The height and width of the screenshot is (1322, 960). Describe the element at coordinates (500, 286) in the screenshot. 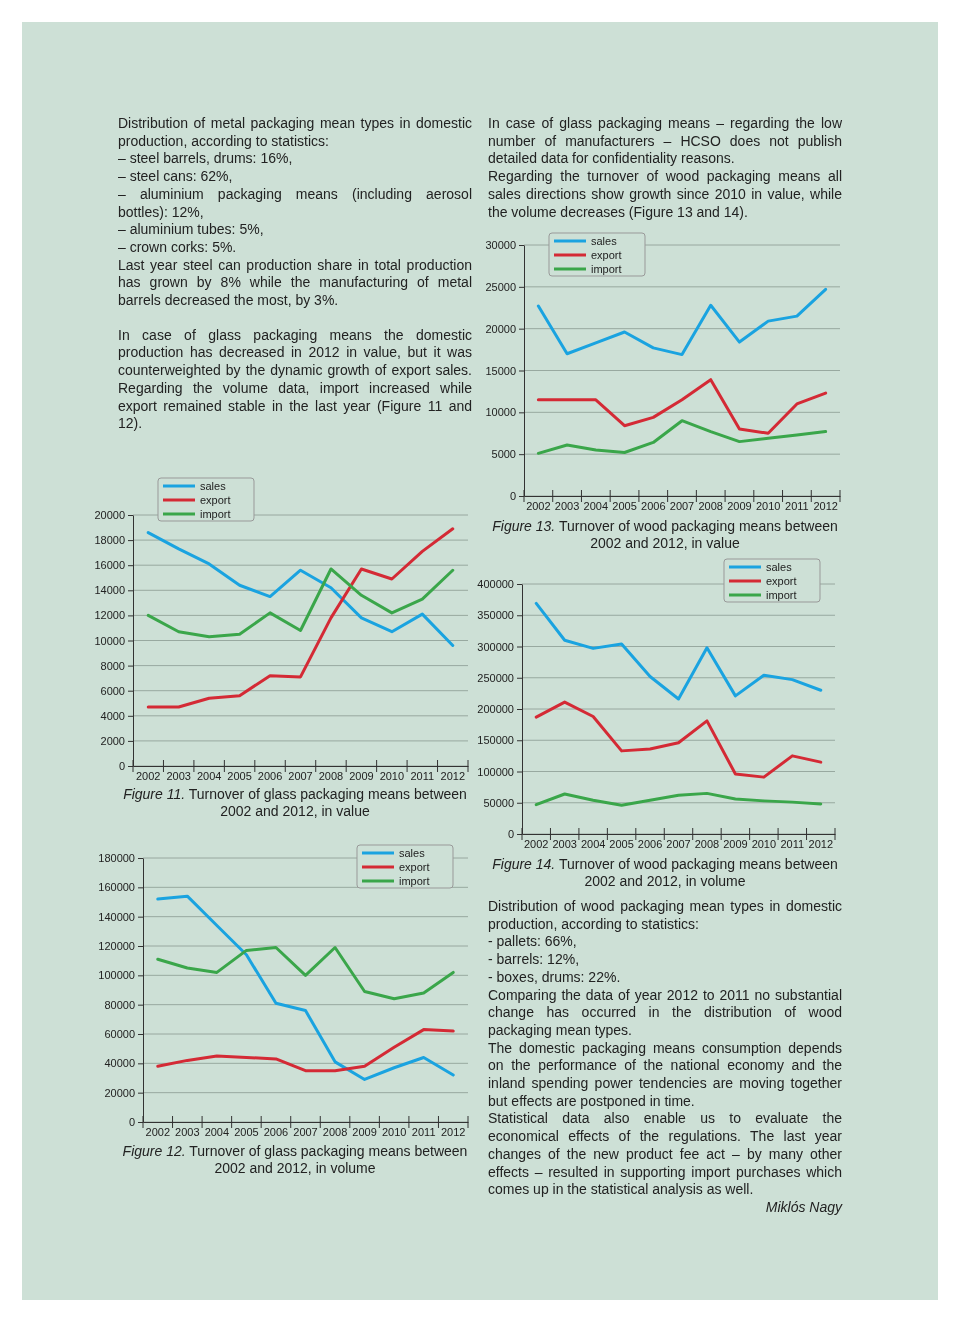

I see `y-tick-label: 25000` at that location.